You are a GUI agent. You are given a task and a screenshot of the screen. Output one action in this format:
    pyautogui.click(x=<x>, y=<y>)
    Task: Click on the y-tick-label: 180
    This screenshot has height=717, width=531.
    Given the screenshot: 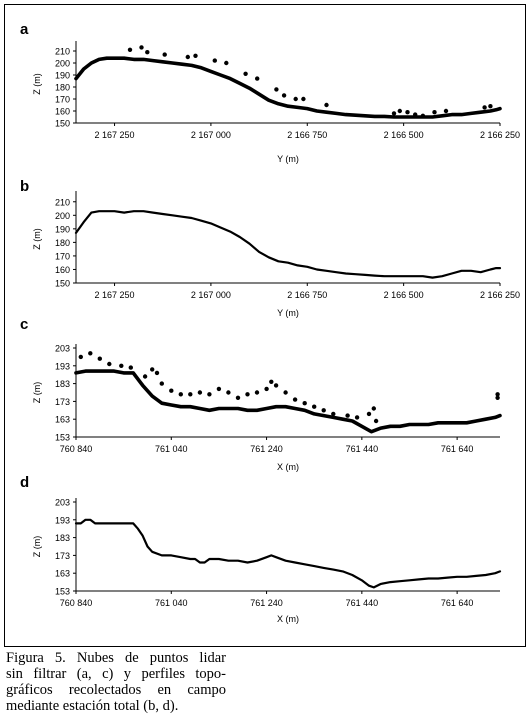 What is the action you would take?
    pyautogui.click(x=62, y=88)
    